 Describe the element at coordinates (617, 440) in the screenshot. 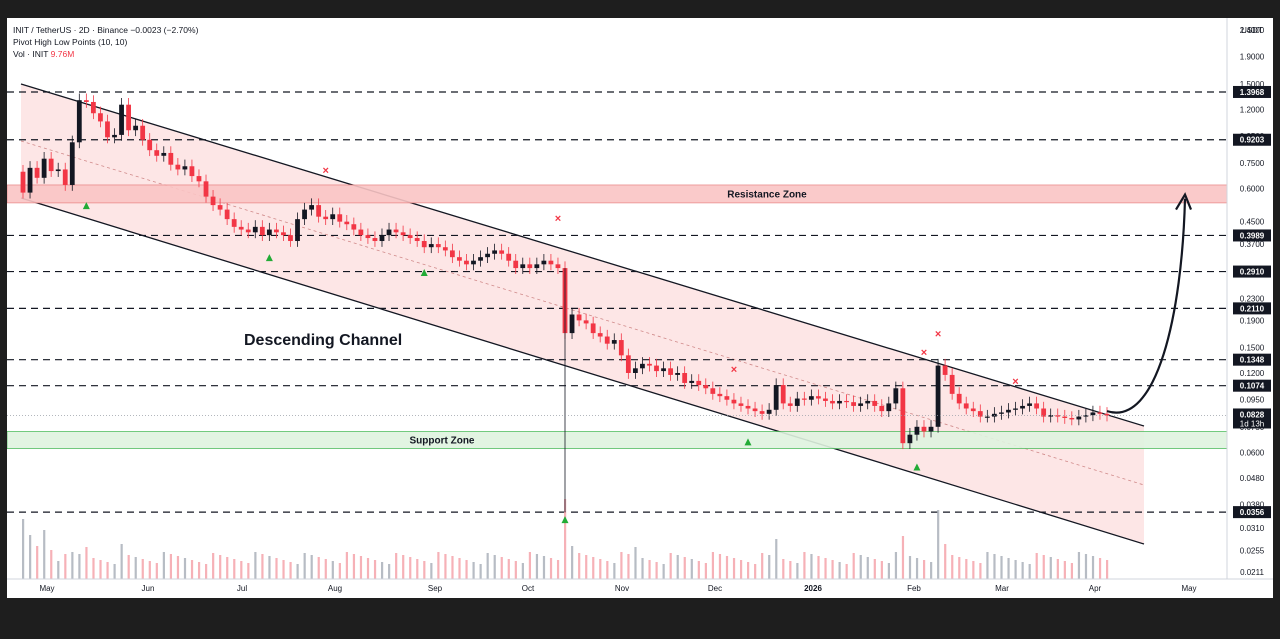

I see `support-zone` at that location.